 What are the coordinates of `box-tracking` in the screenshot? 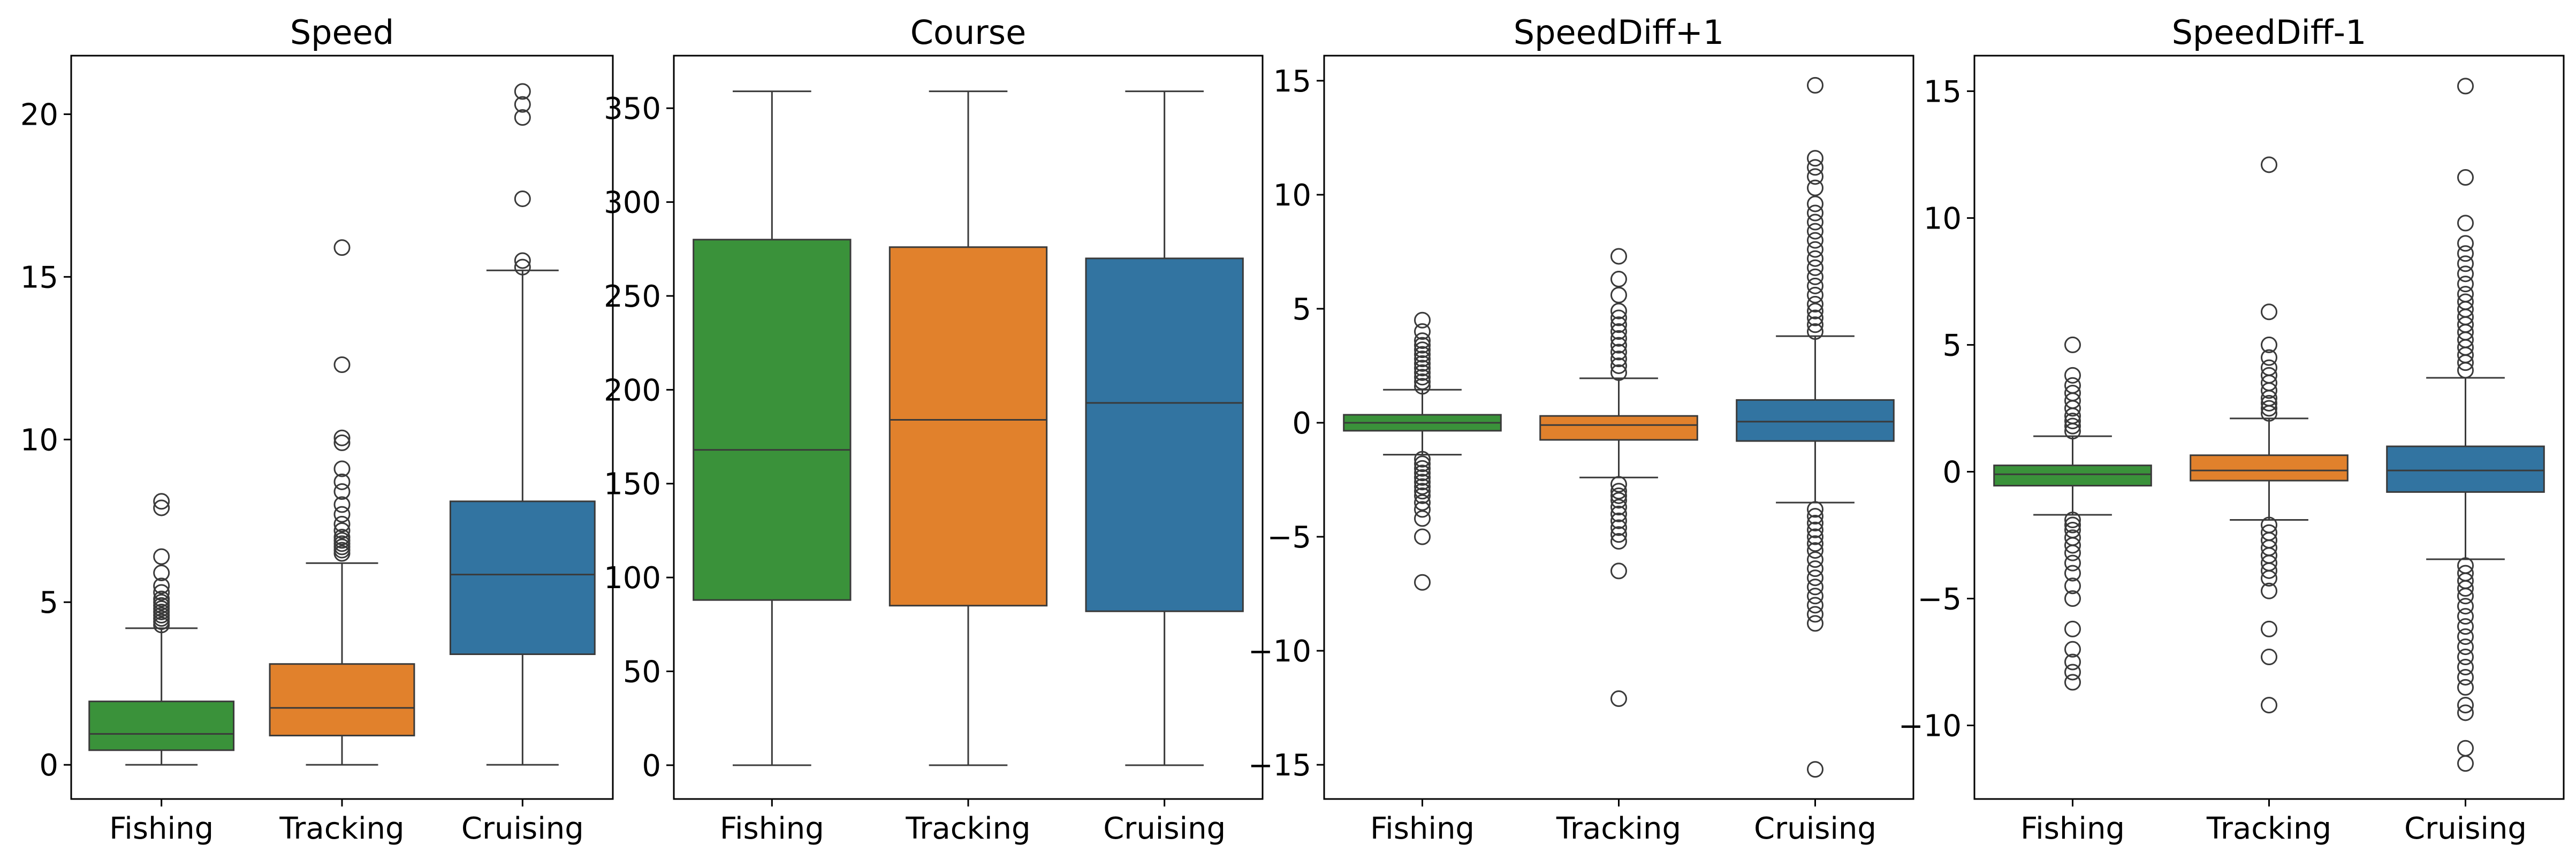 It's located at (342, 502).